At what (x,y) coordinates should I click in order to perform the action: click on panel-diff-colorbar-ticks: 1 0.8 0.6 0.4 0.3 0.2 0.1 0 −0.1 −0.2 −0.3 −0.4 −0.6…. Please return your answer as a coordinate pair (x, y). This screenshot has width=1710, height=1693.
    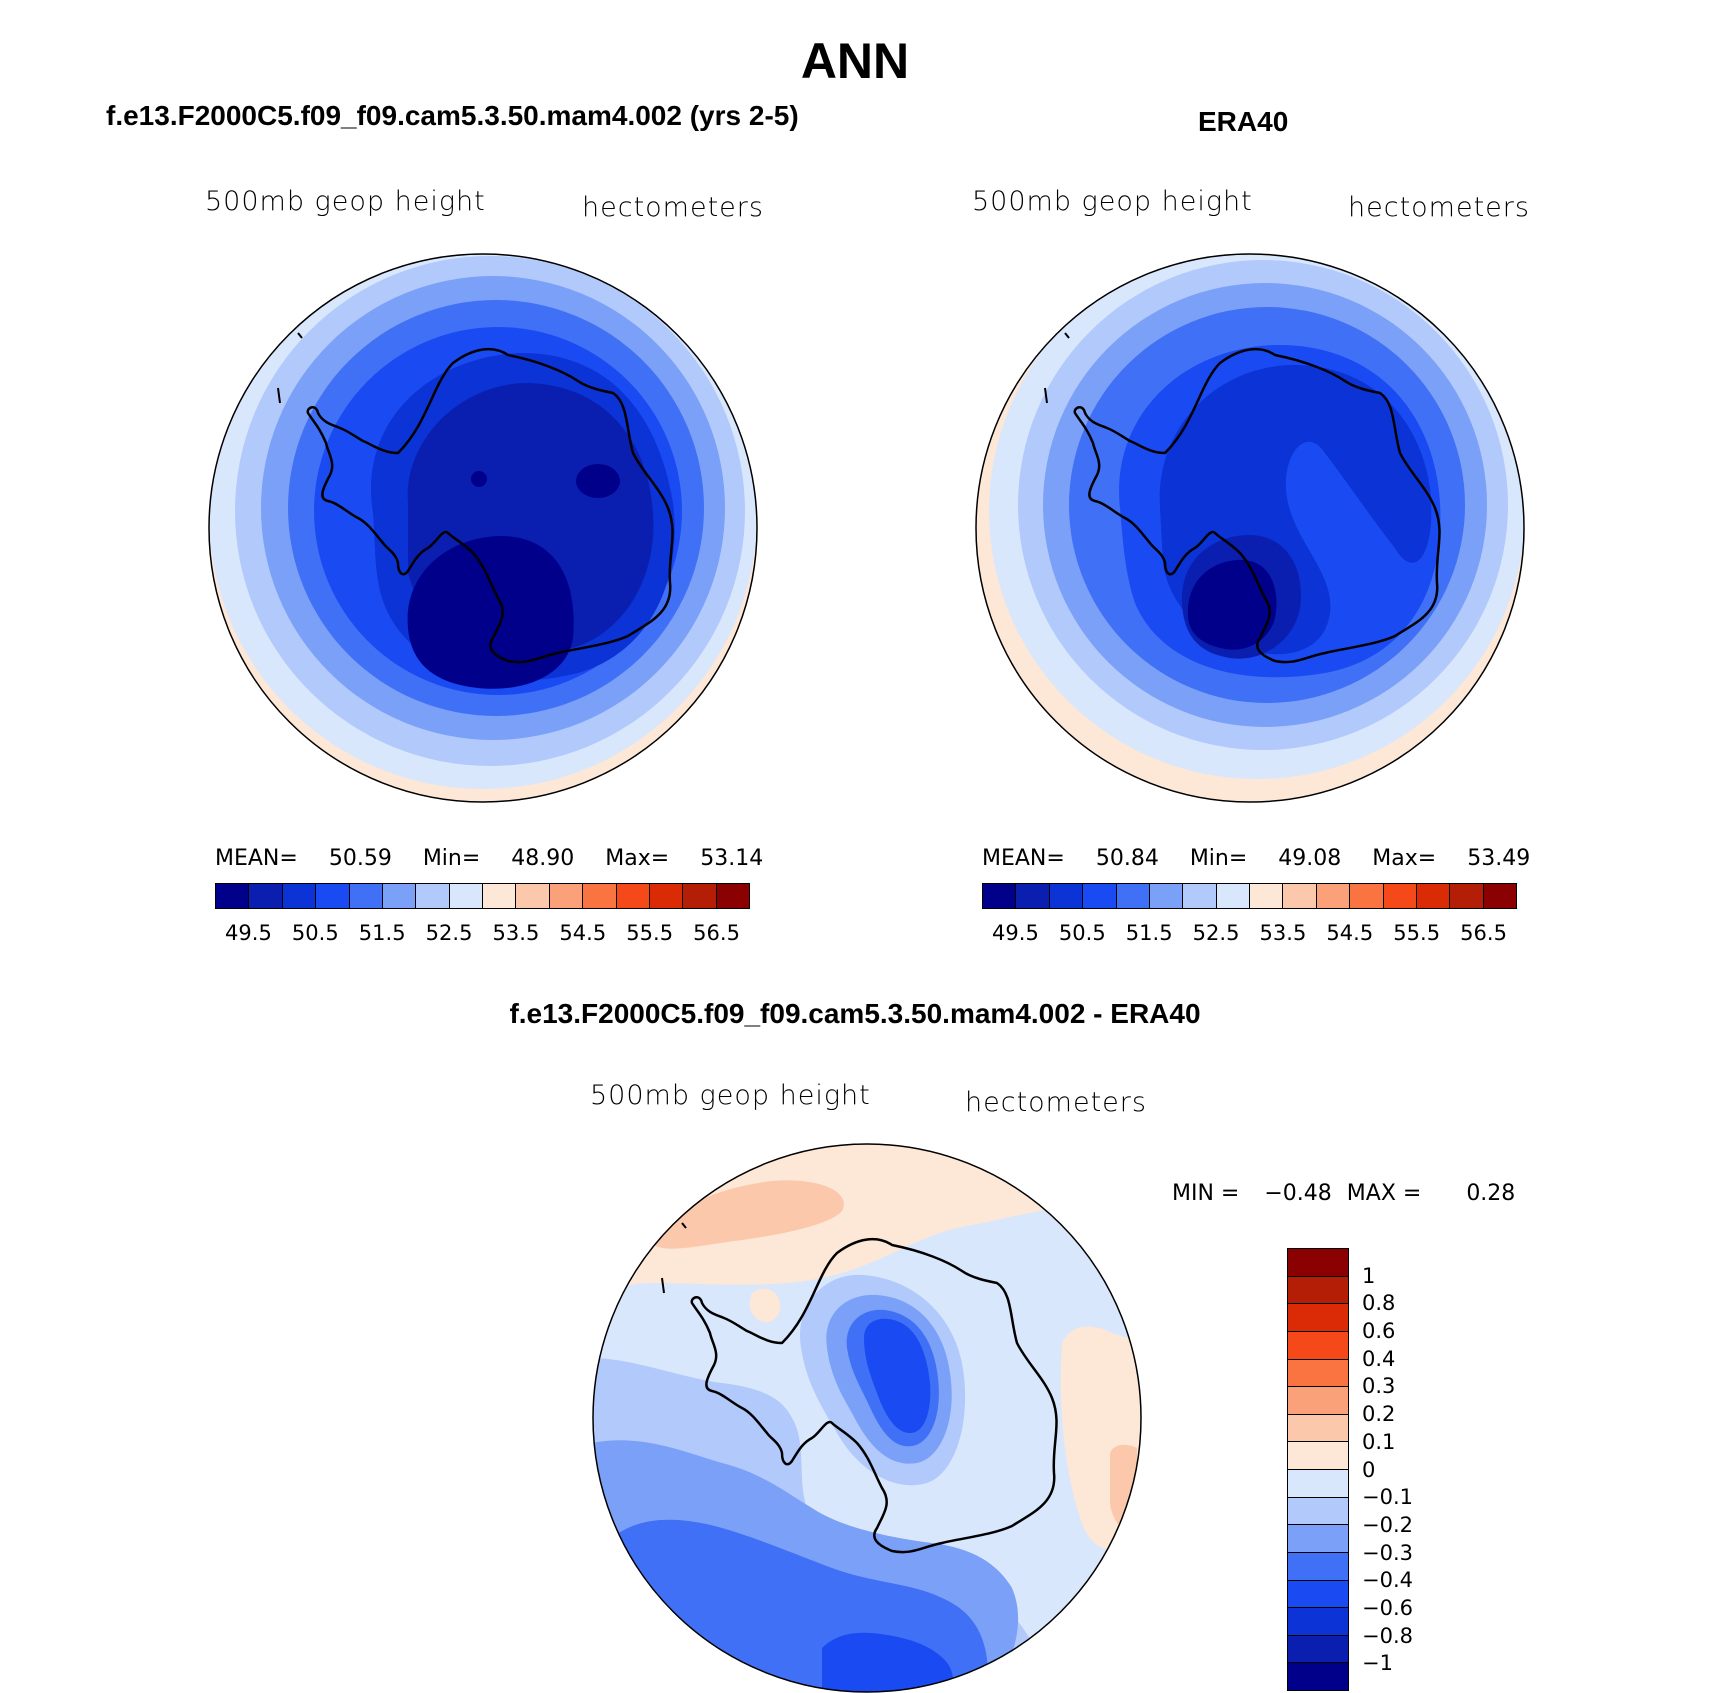
    Looking at the image, I should click on (1402, 1469).